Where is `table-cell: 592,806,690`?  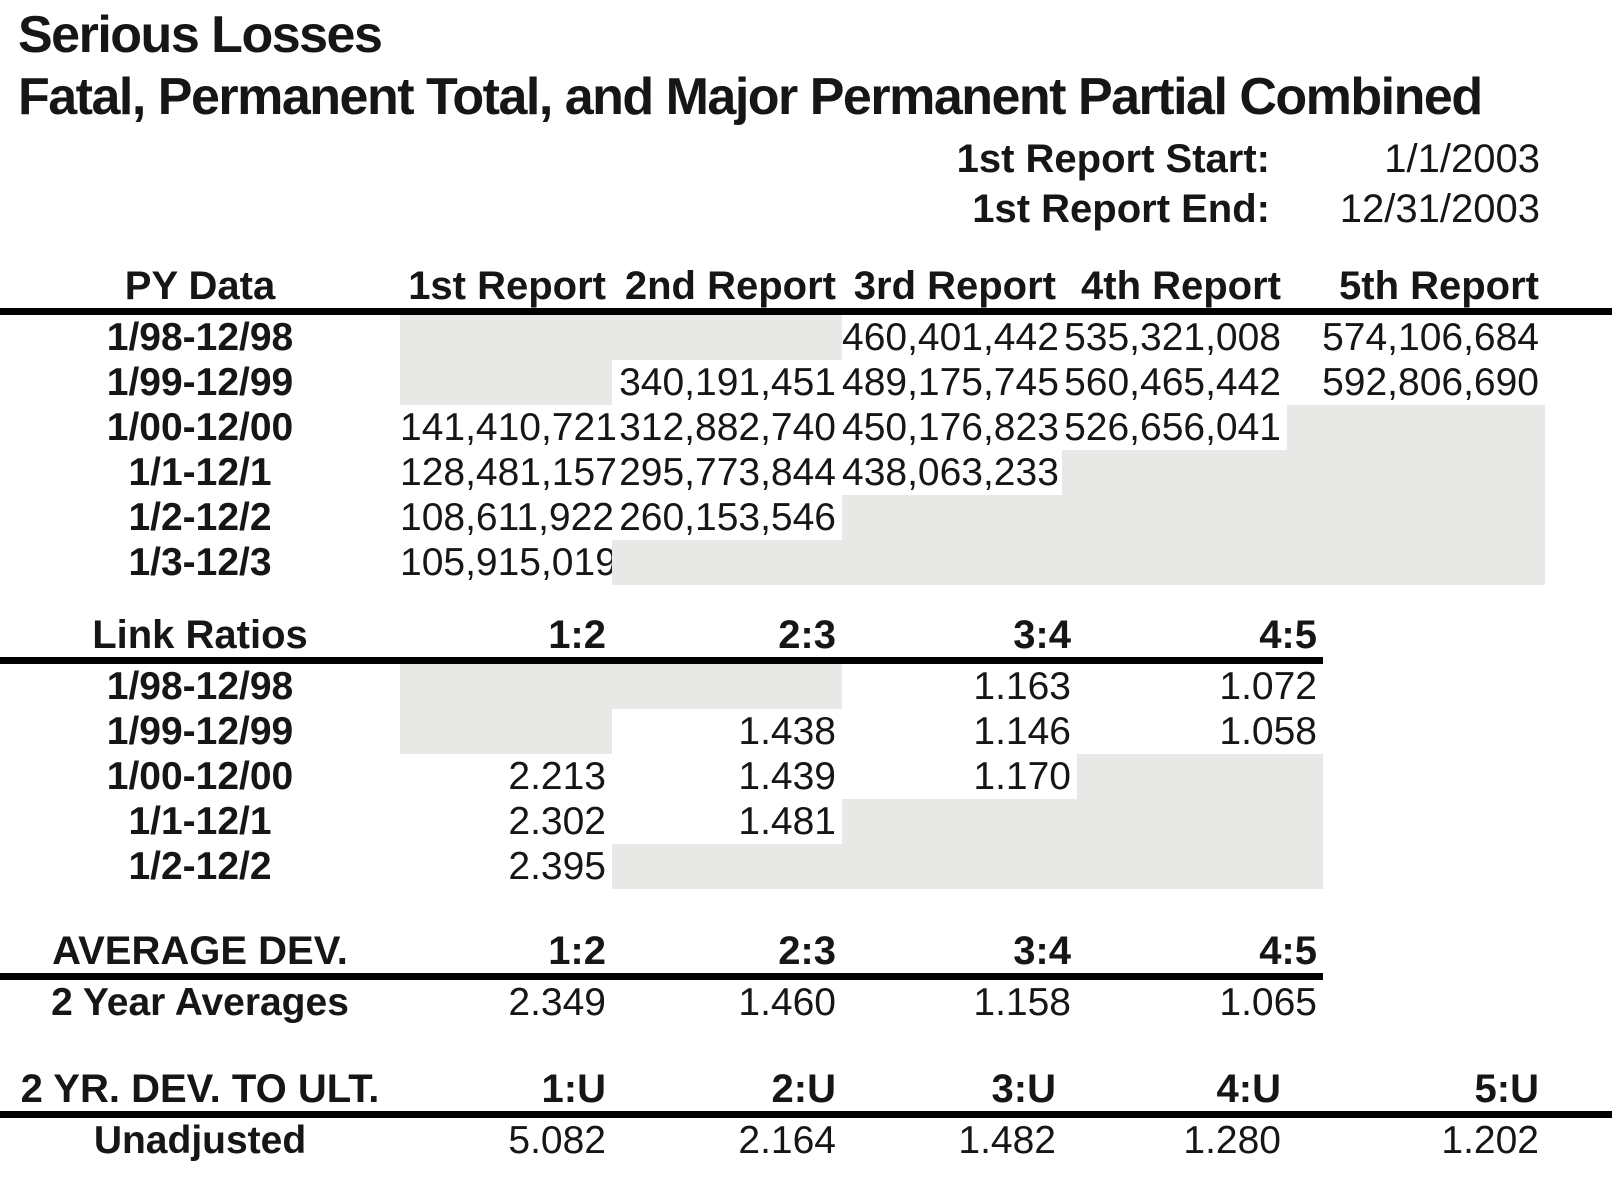
table-cell: 592,806,690 is located at coordinates (1430, 382).